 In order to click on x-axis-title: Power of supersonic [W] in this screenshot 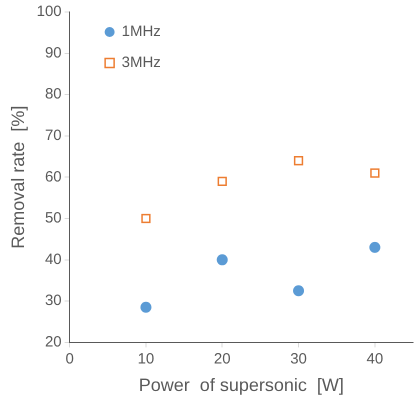, I will do `click(241, 385)`.